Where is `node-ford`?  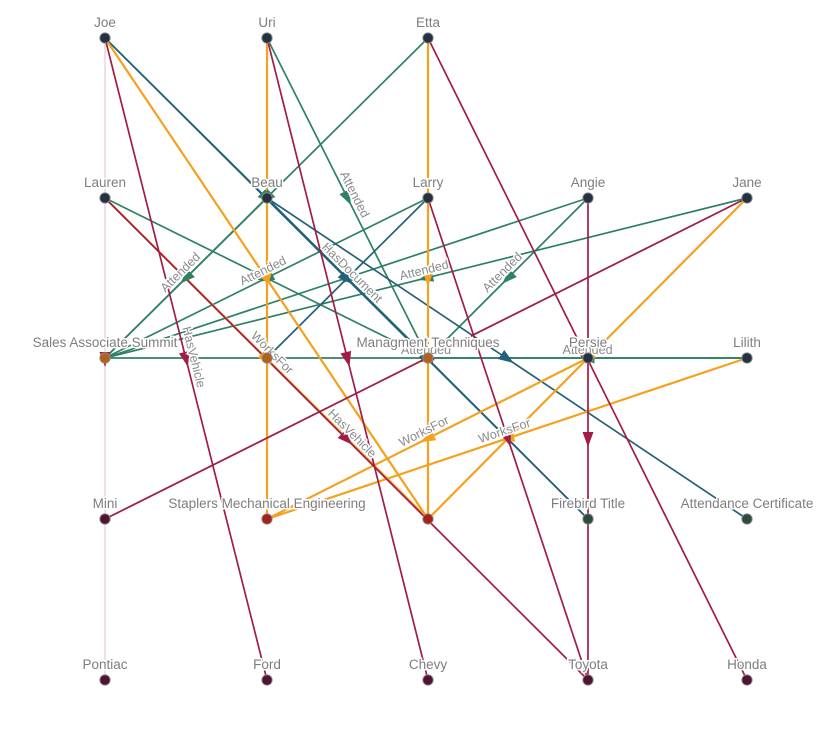
node-ford is located at coordinates (267, 680).